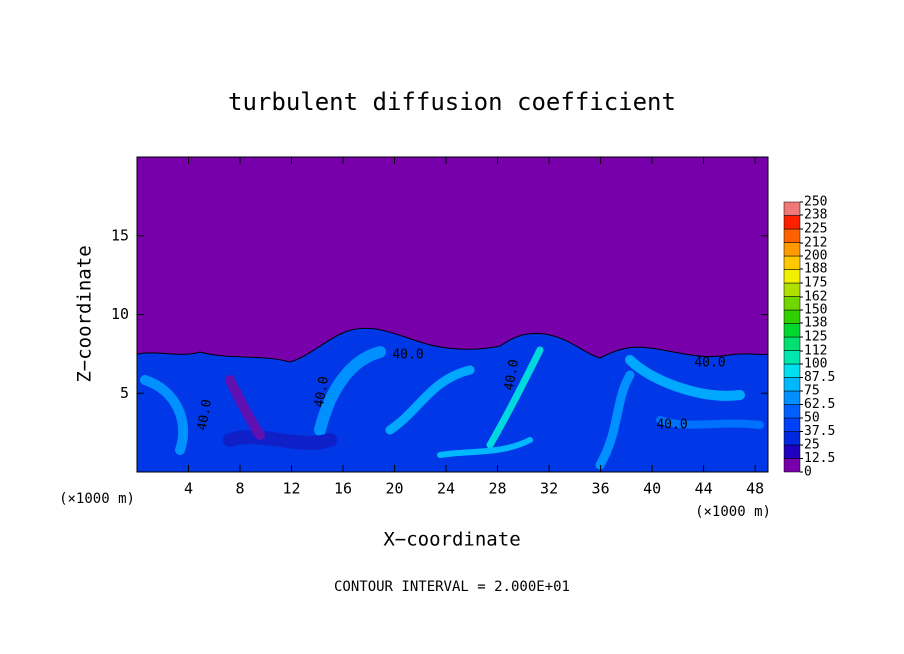 Image resolution: width=904 pixels, height=654 pixels. I want to click on x-axis-label: X−coordinate, so click(451, 540).